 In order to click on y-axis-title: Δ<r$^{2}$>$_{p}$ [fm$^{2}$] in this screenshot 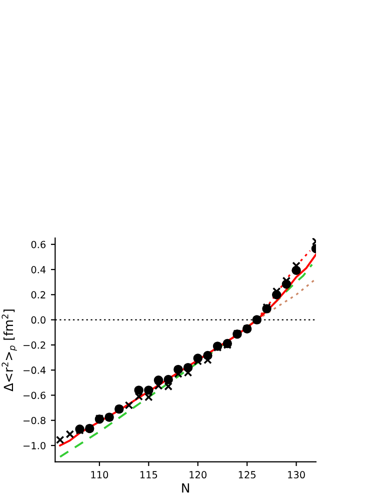, I will do `click(9, 351)`.